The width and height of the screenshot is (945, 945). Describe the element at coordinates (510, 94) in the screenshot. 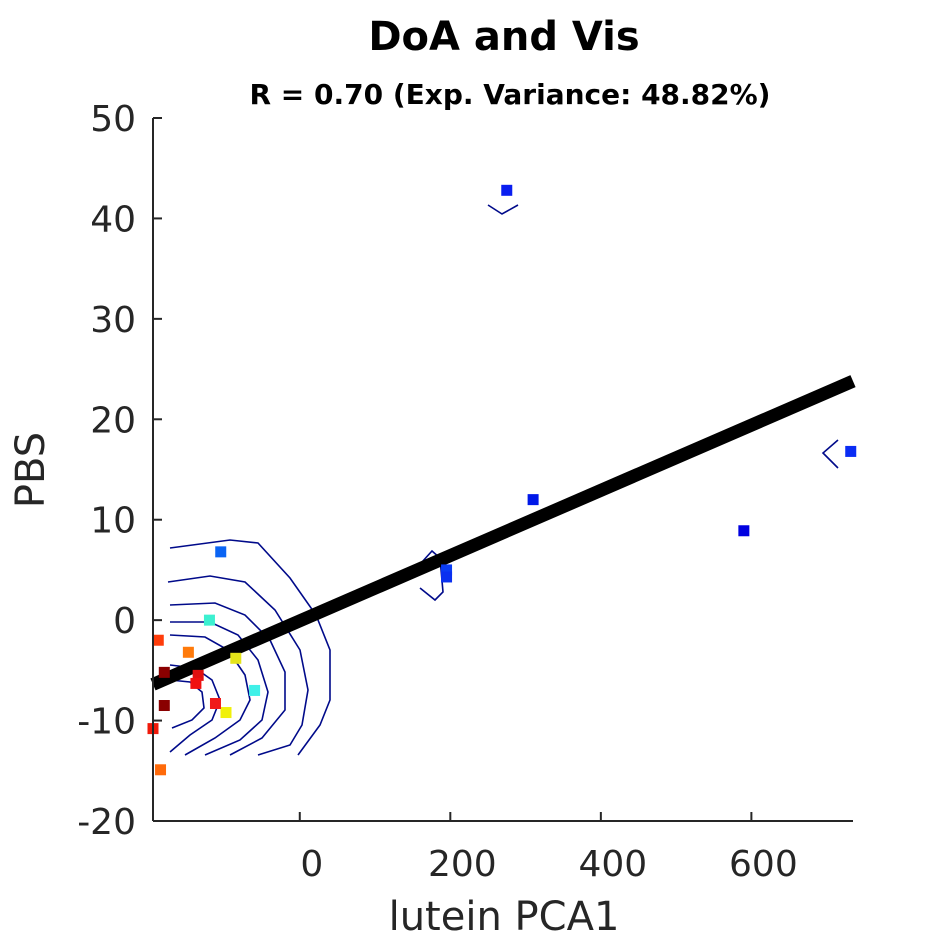

I see `chart-subtitle: R = 0.70 (Exp. Variance: 48.82%)` at that location.